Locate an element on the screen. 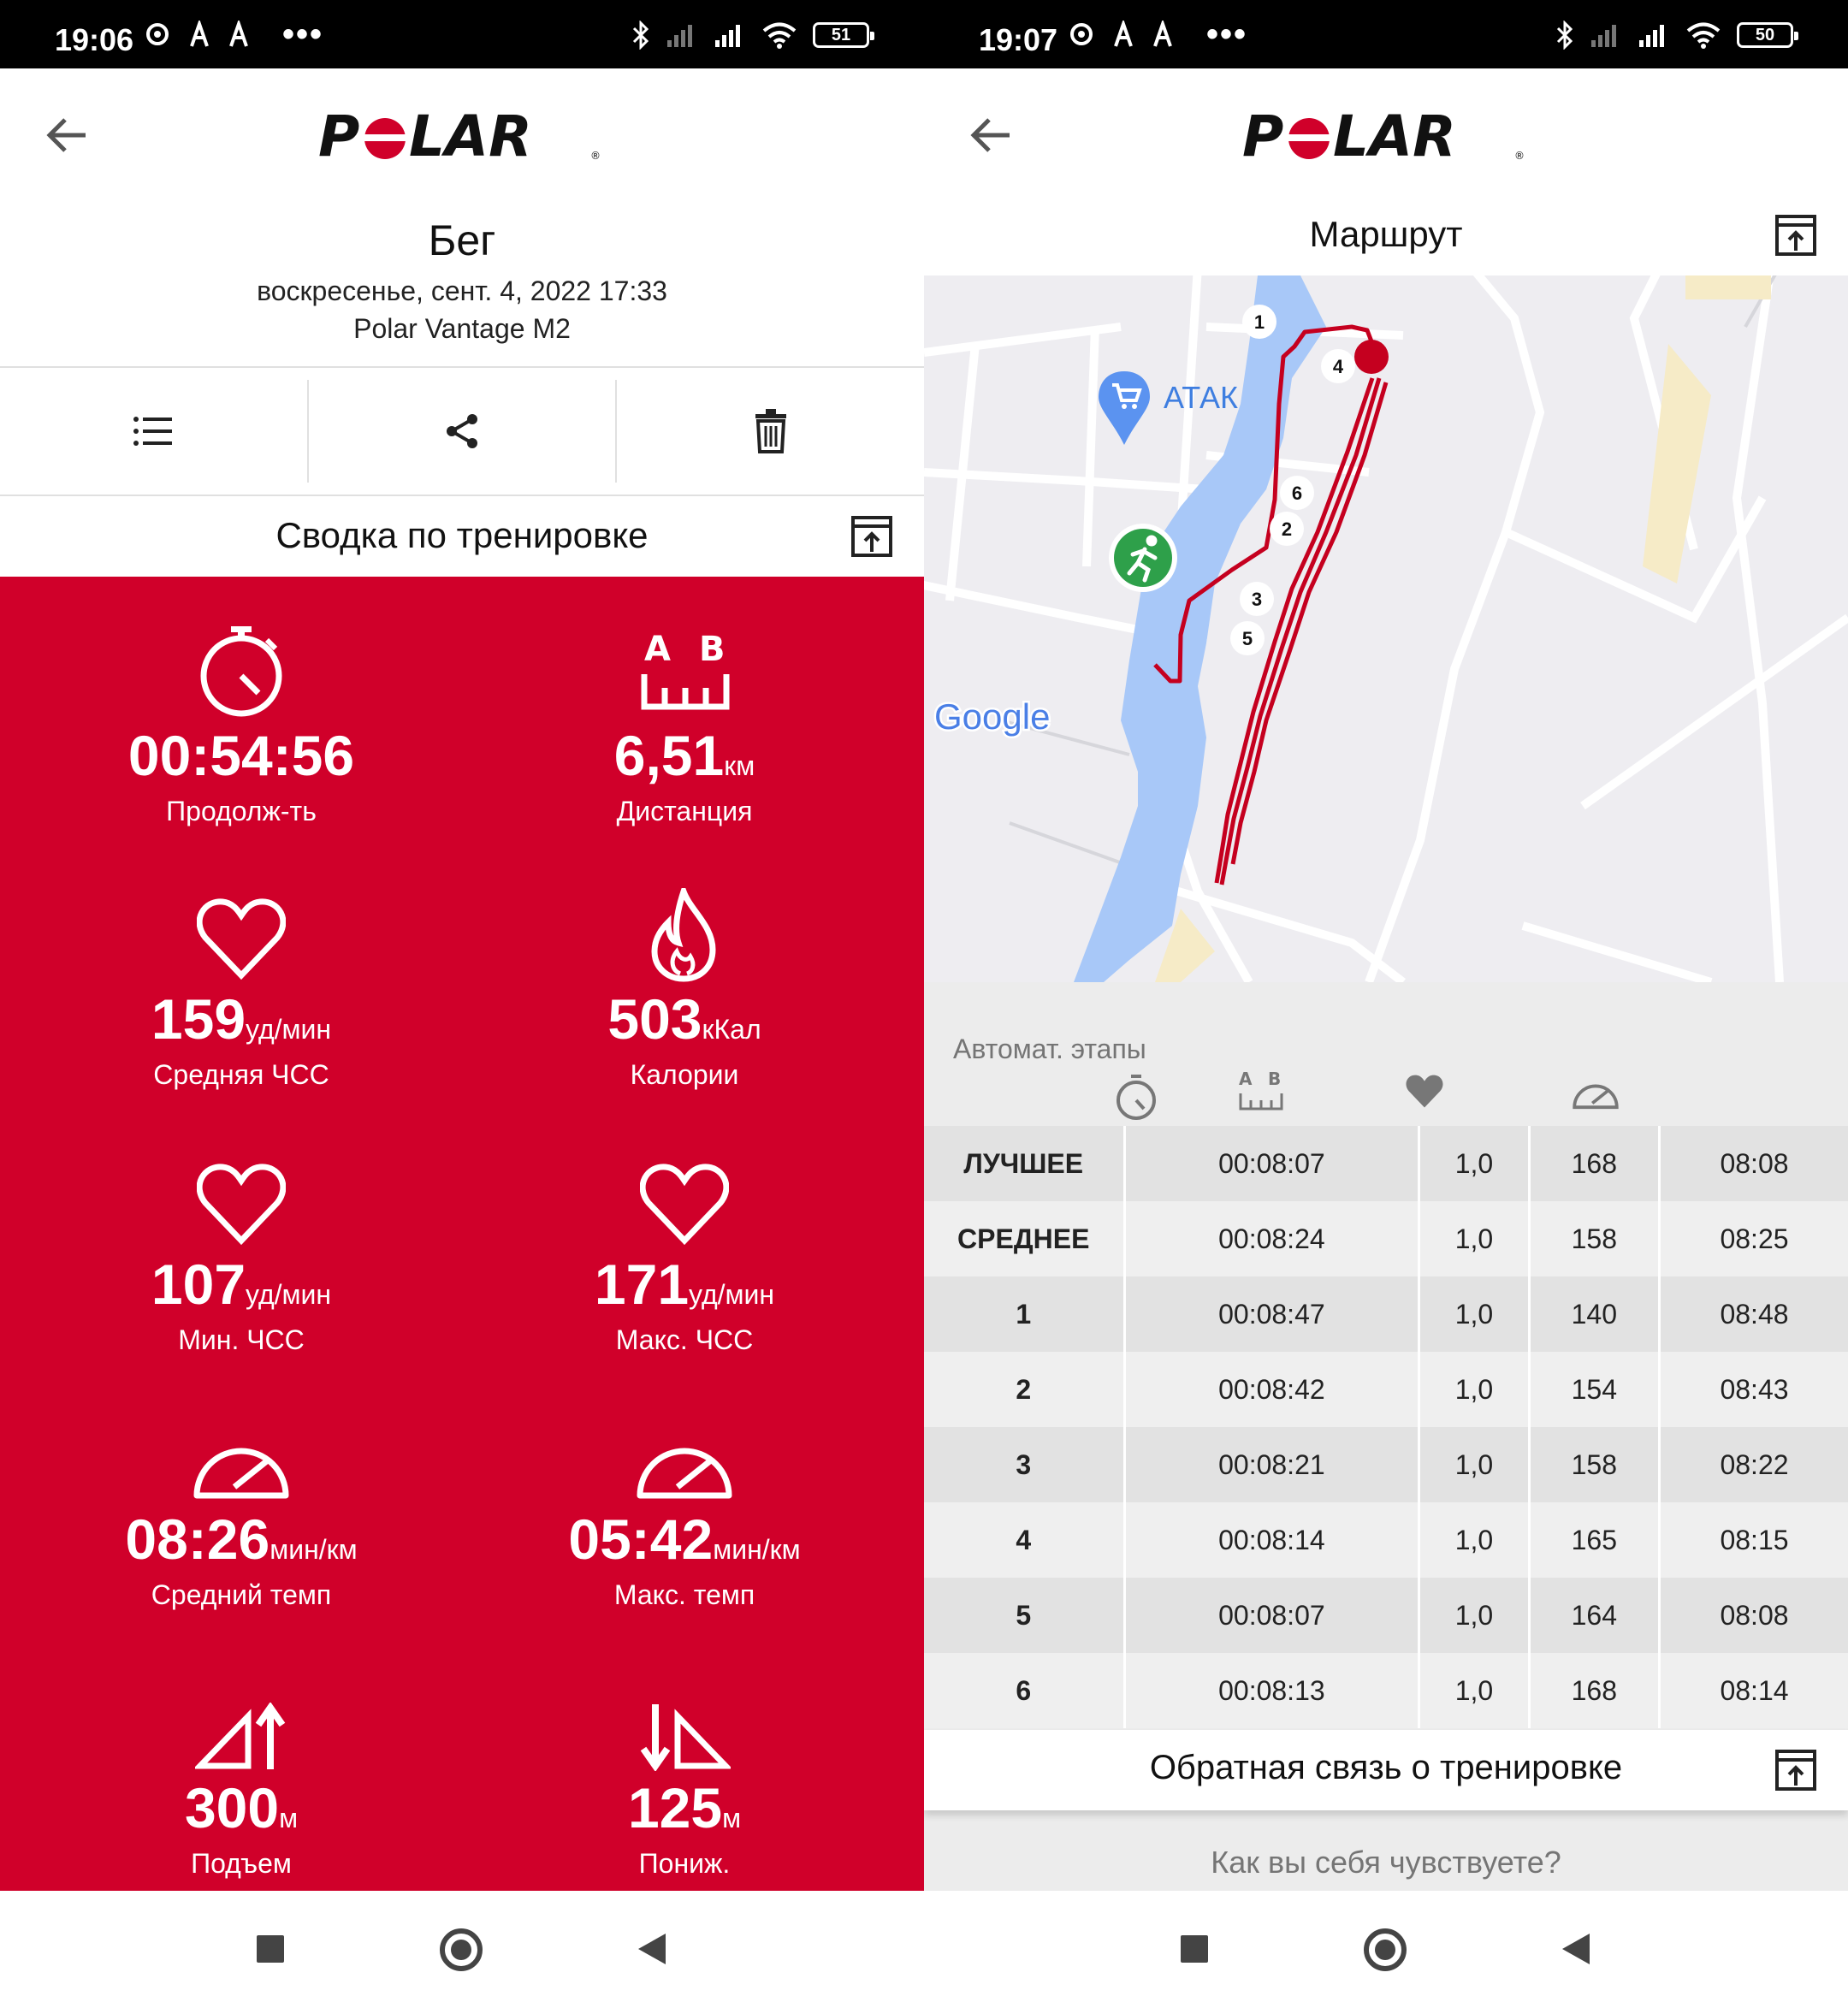  table-row: 2 00:08:42 1,0 154 08:43 is located at coordinates (1386, 1389).